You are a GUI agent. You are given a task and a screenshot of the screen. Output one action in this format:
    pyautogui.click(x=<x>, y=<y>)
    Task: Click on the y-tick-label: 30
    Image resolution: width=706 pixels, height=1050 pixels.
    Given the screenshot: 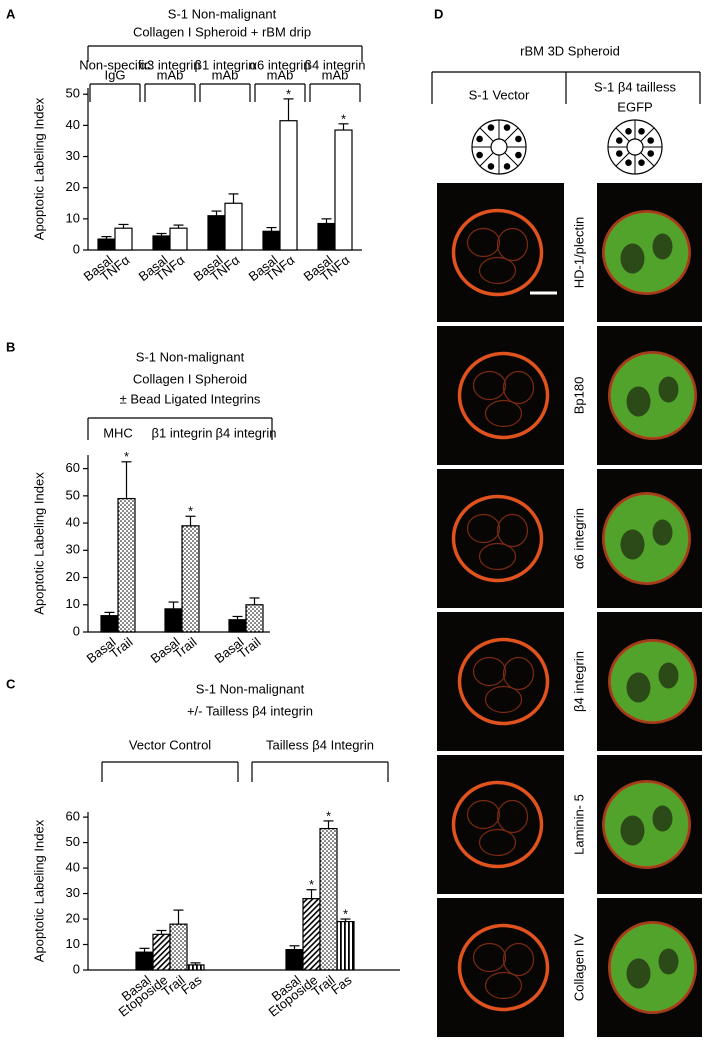 What is the action you would take?
    pyautogui.click(x=73, y=549)
    